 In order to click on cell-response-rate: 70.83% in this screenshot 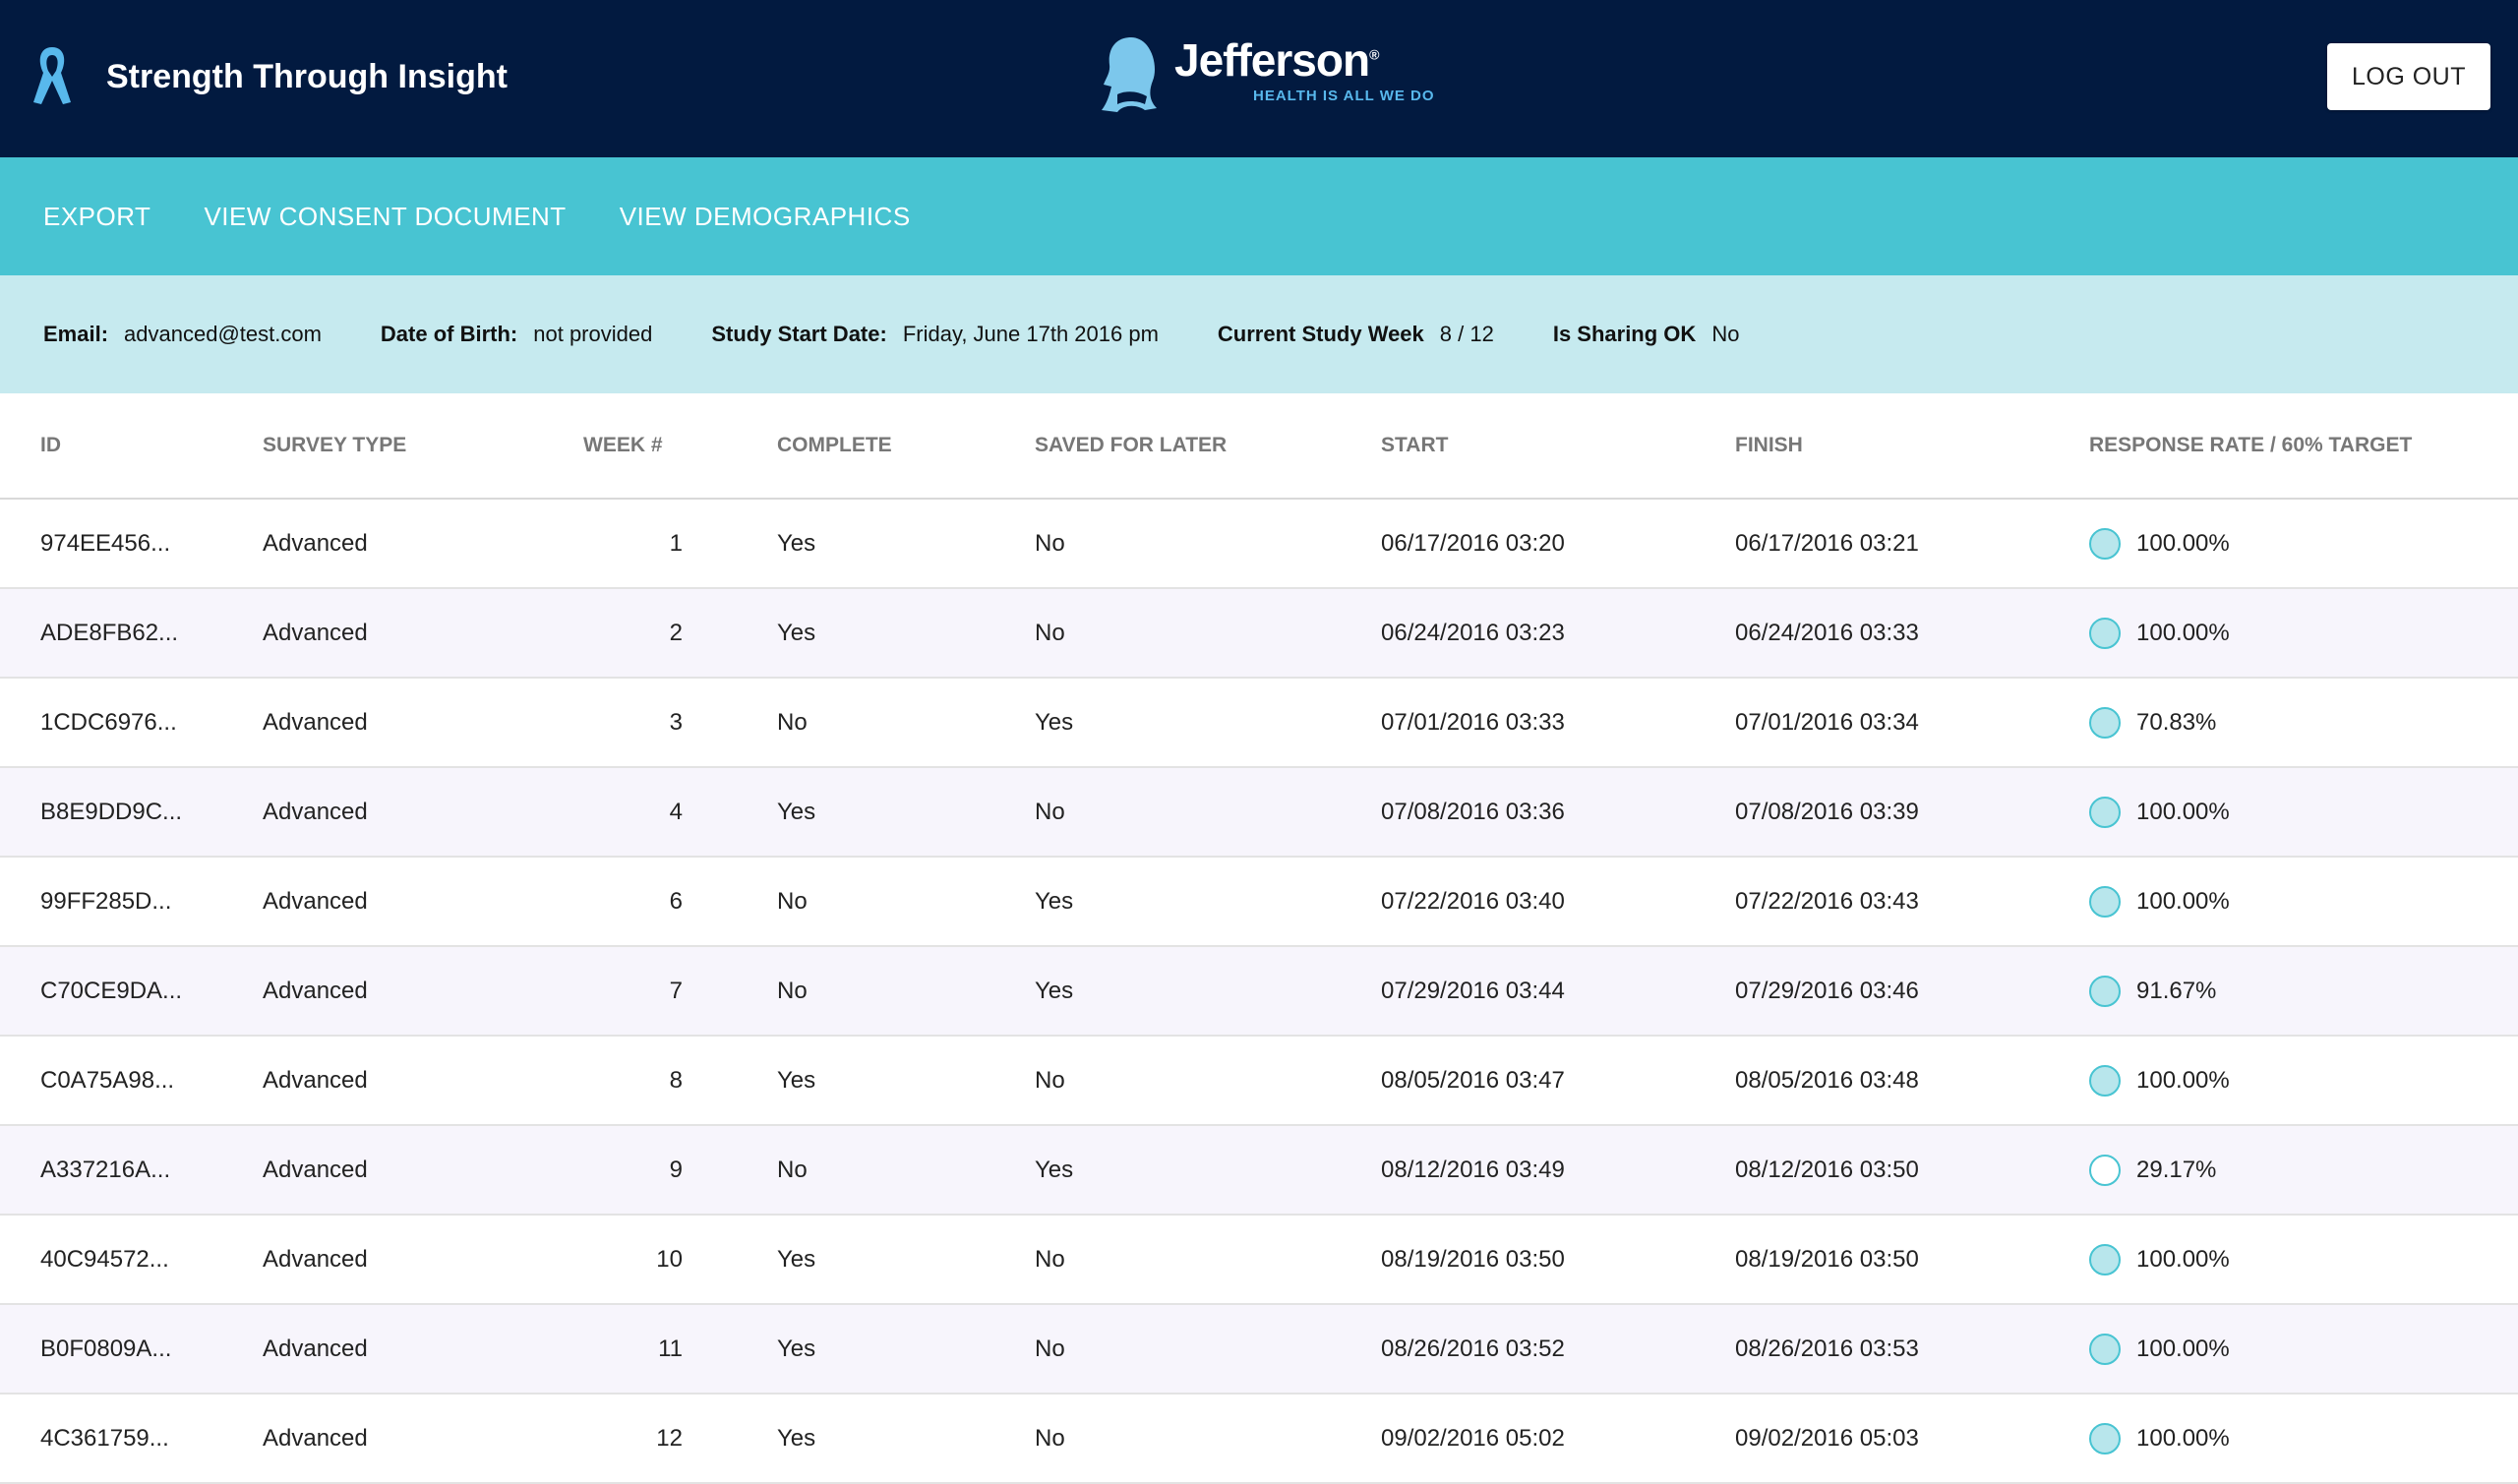, I will do `click(2303, 723)`.